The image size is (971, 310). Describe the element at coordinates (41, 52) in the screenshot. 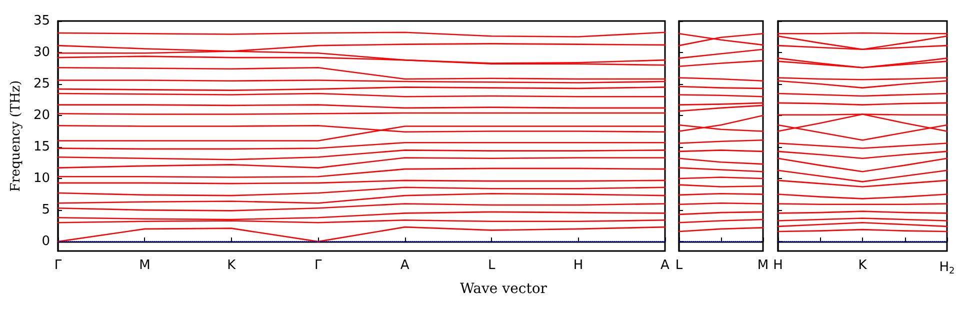

I see `y-tick-label: 30` at that location.